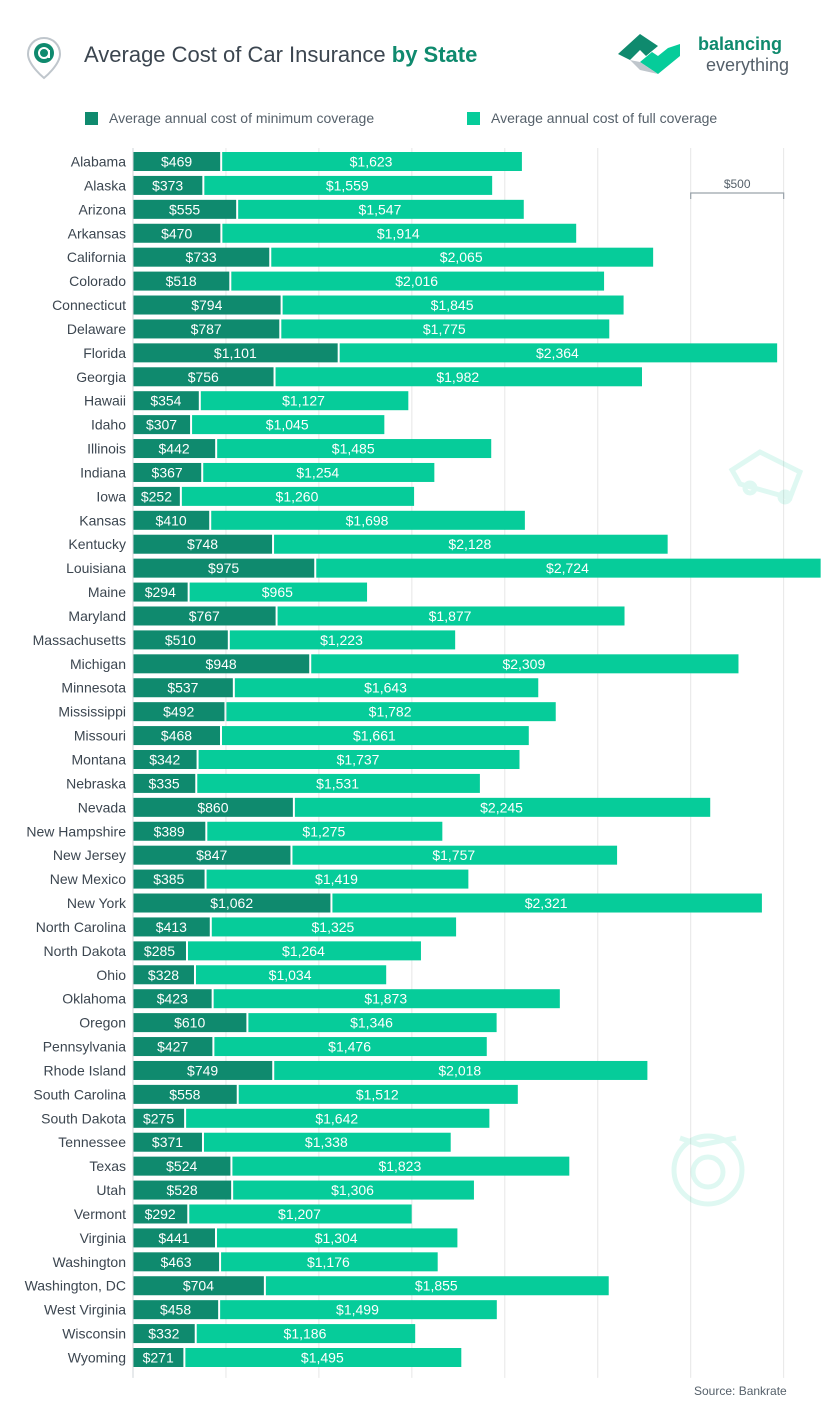  I want to click on value-label-minimum: $1,101, so click(235, 353).